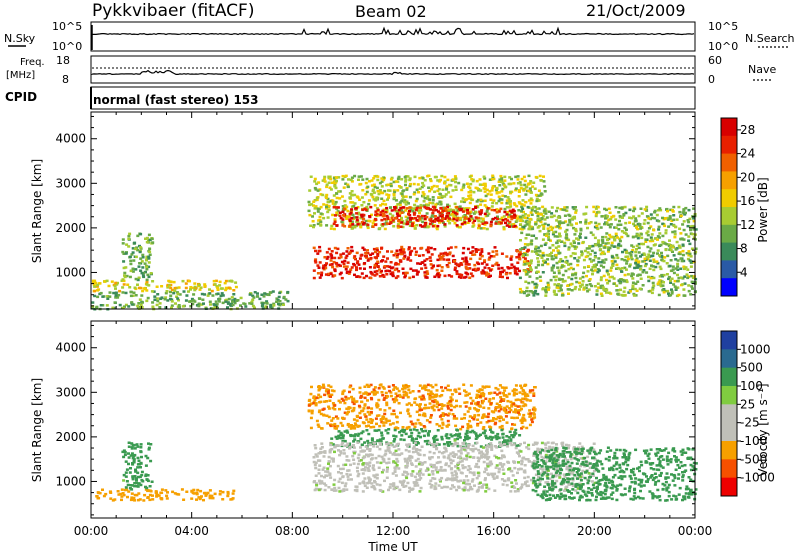 This screenshot has width=800, height=554. Describe the element at coordinates (391, 11) in the screenshot. I see `beam-title: Beam 02` at that location.